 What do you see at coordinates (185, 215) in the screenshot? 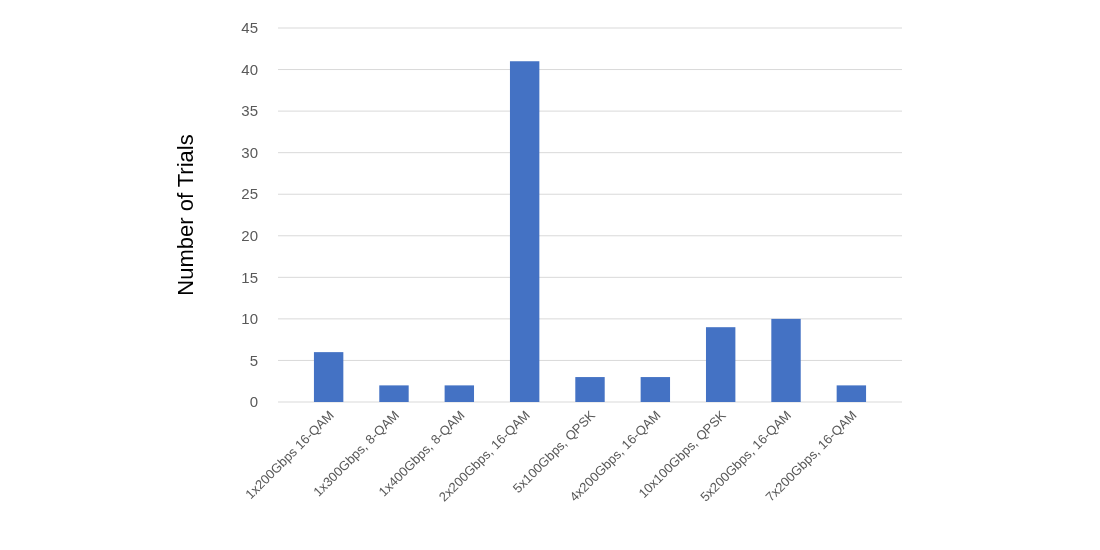
I see `y-axis-title: Number of Trials` at bounding box center [185, 215].